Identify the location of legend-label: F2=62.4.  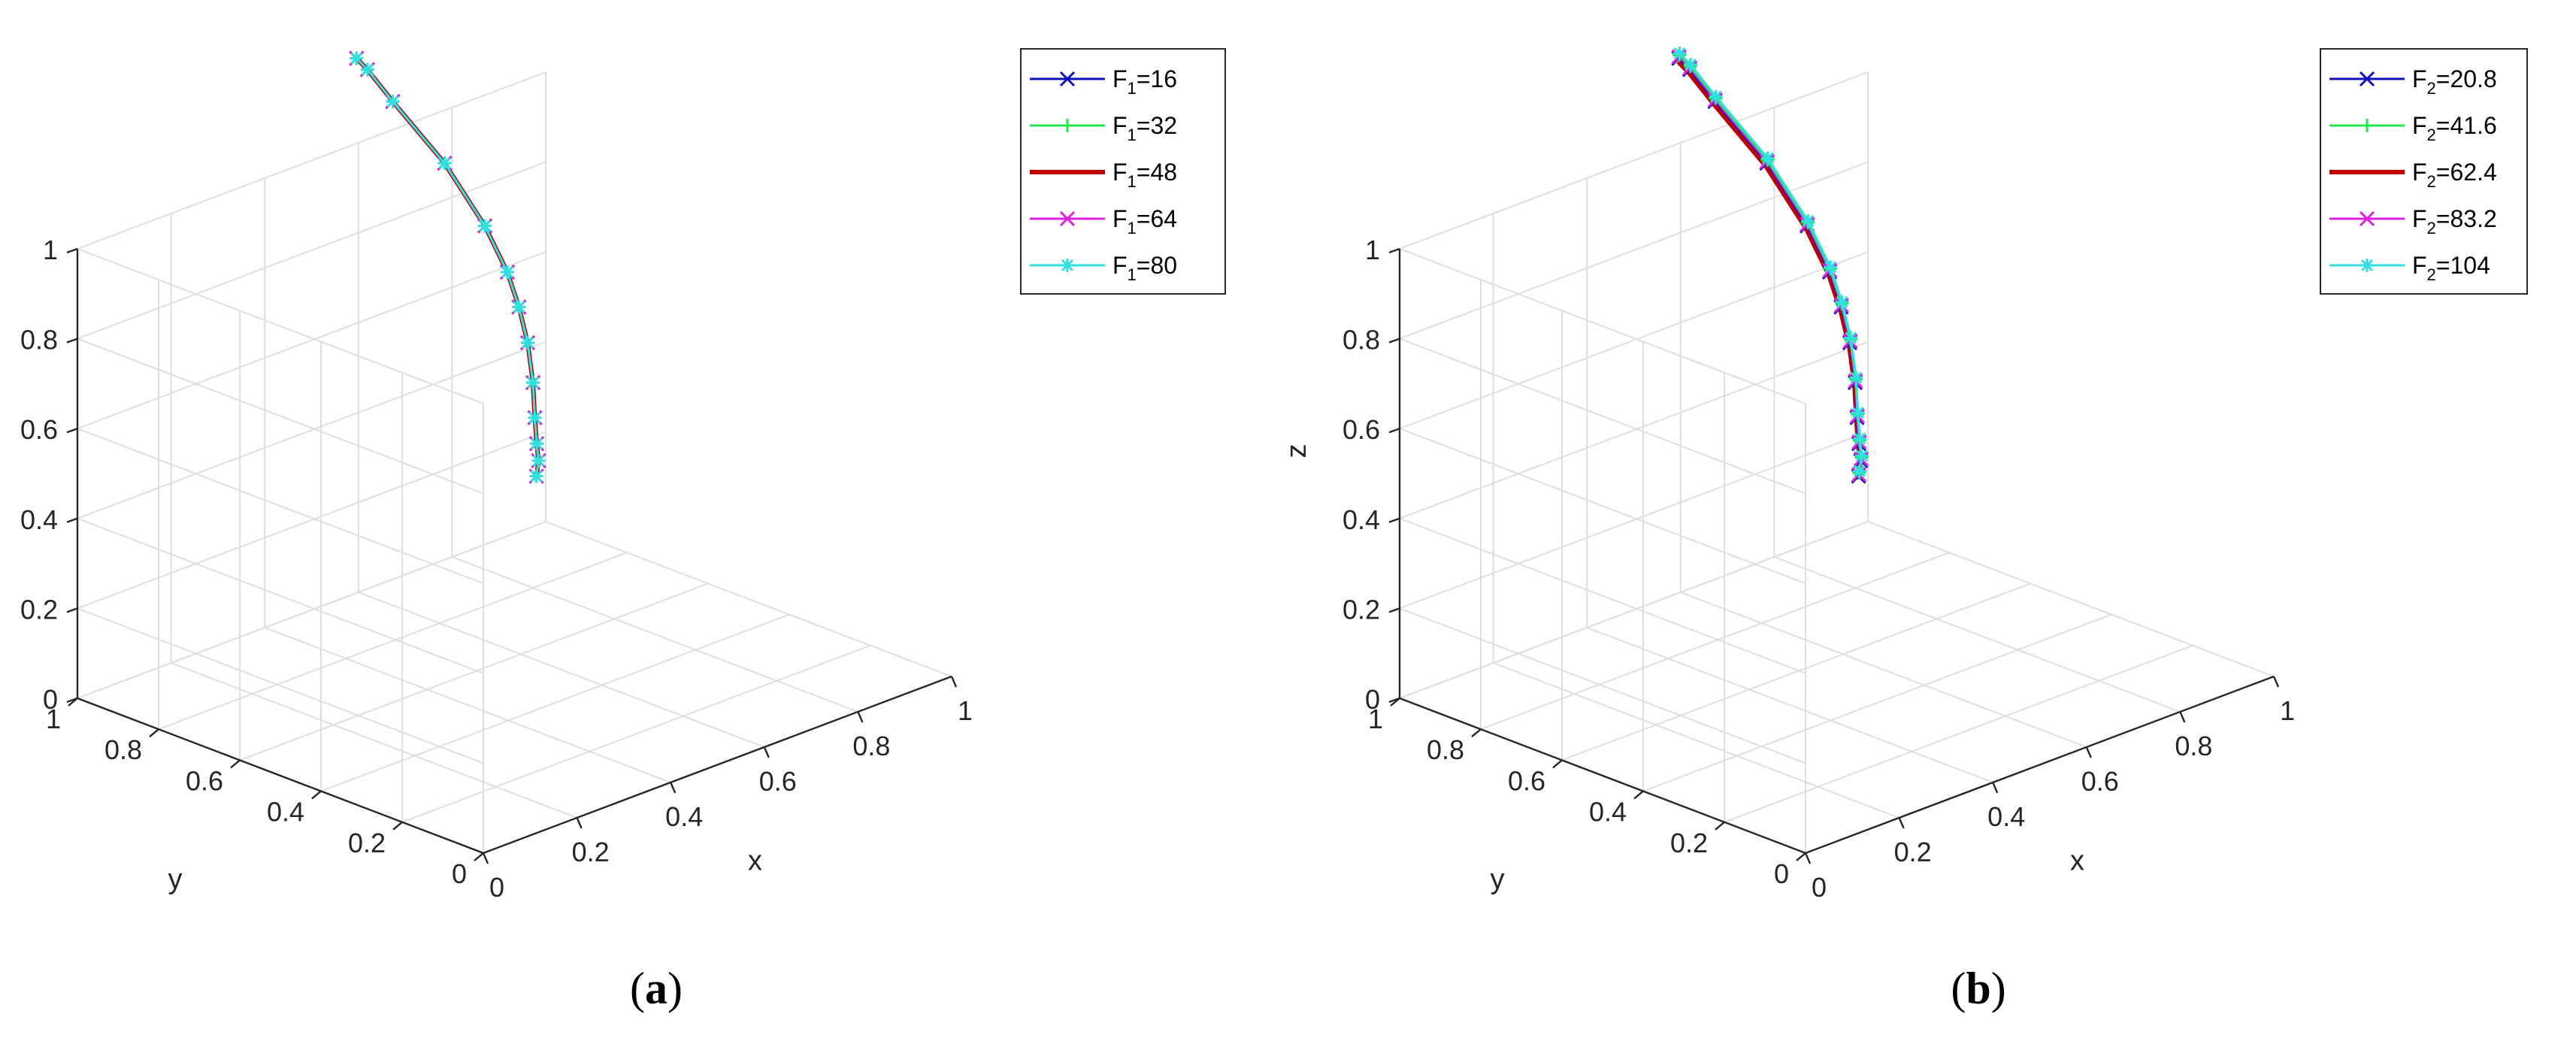
(2454, 175).